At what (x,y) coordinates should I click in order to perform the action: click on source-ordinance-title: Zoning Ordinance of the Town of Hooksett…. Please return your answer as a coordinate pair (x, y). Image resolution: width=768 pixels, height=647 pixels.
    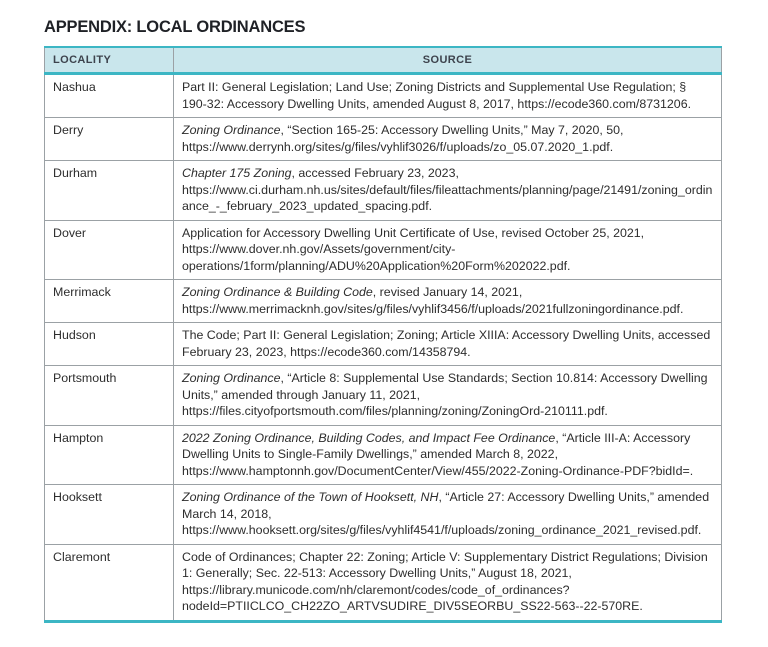
    Looking at the image, I should click on (310, 497).